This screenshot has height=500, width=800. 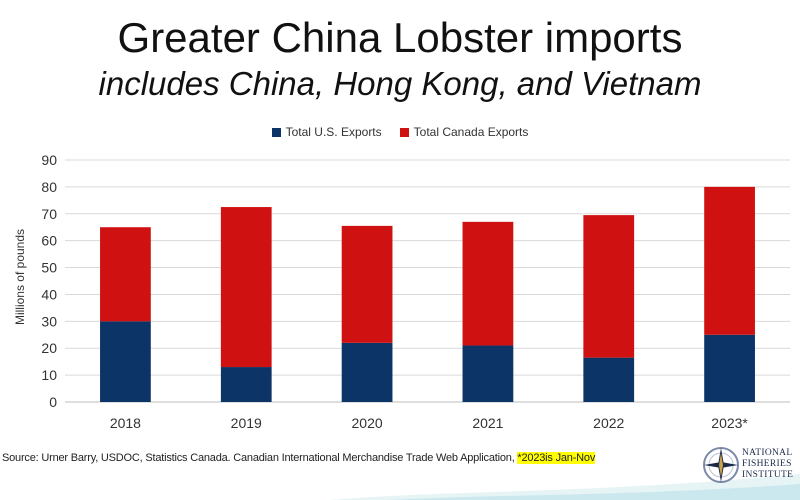 I want to click on x-tick-label: 2020, so click(x=367, y=423).